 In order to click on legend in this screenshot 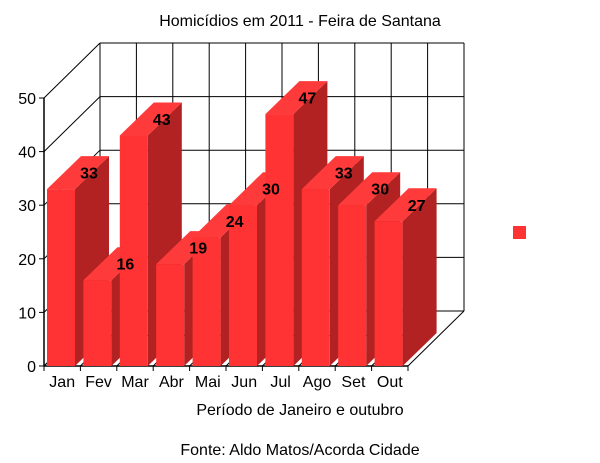, I will do `click(519, 232)`.